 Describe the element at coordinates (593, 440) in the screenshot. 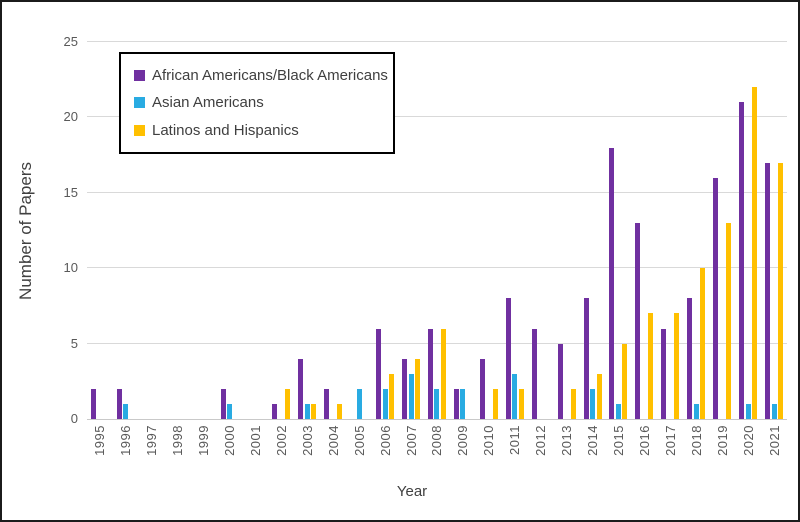

I see `x-tick-text: 2014` at that location.